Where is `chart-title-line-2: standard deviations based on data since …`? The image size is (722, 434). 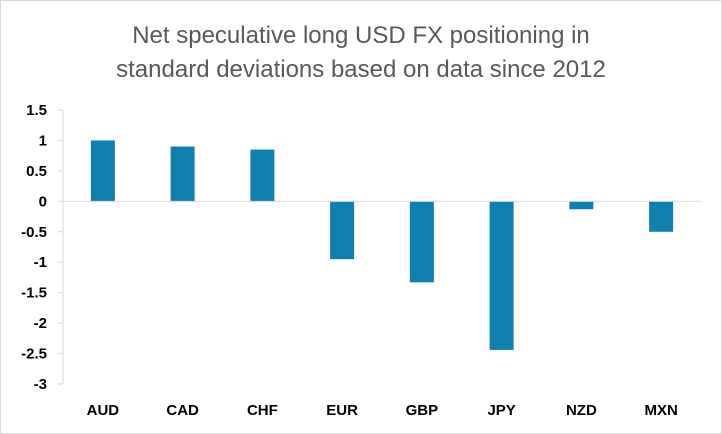 chart-title-line-2: standard deviations based on data since … is located at coordinates (361, 69).